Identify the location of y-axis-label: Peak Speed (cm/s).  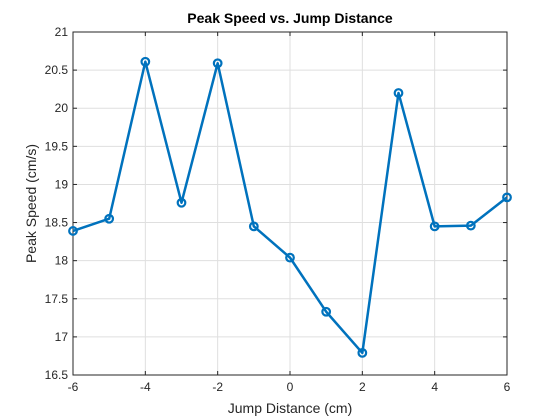
(31, 203).